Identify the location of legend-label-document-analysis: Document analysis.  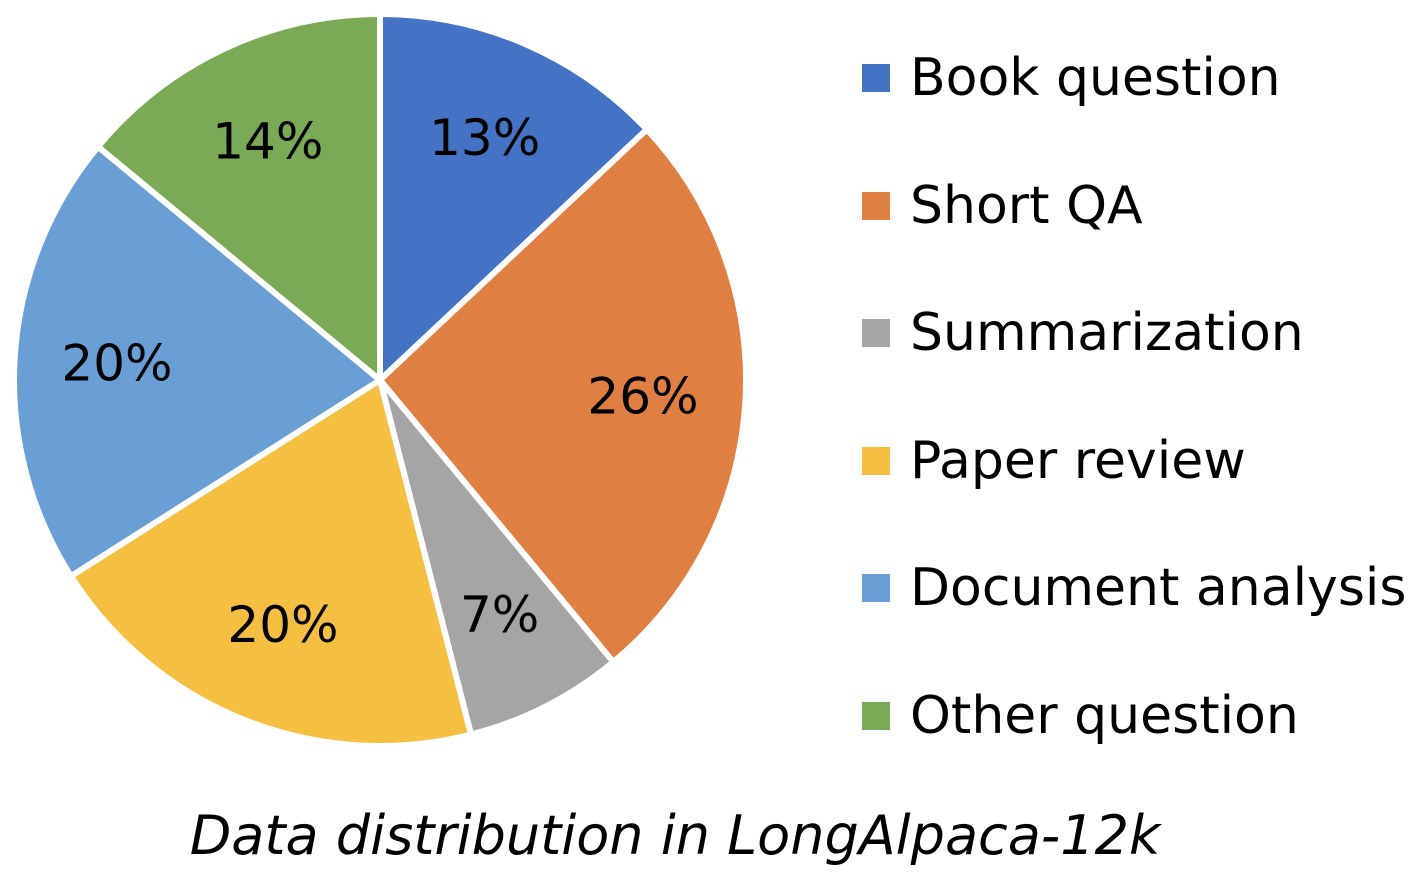
(1158, 588).